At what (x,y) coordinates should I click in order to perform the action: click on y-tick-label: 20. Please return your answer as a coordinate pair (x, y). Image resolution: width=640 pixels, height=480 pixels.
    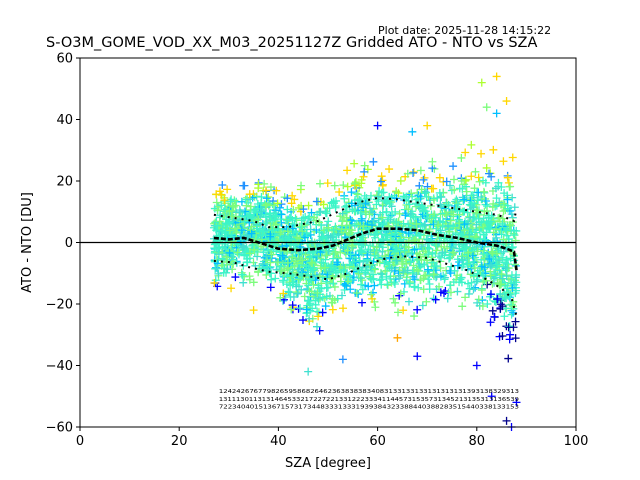
    Looking at the image, I should click on (64, 182).